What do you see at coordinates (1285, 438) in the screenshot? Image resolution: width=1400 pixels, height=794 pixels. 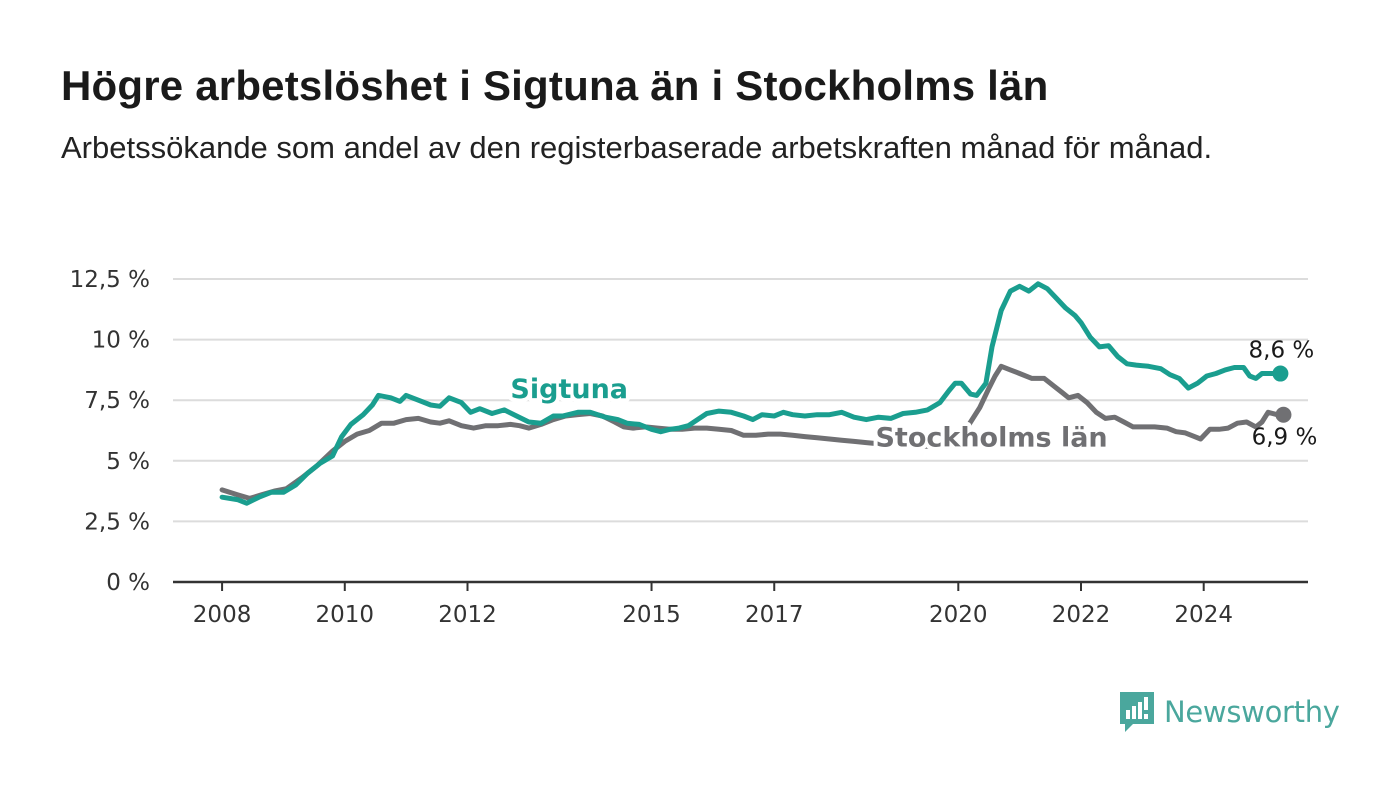 I see `series-end-value-1: 6,9 %` at bounding box center [1285, 438].